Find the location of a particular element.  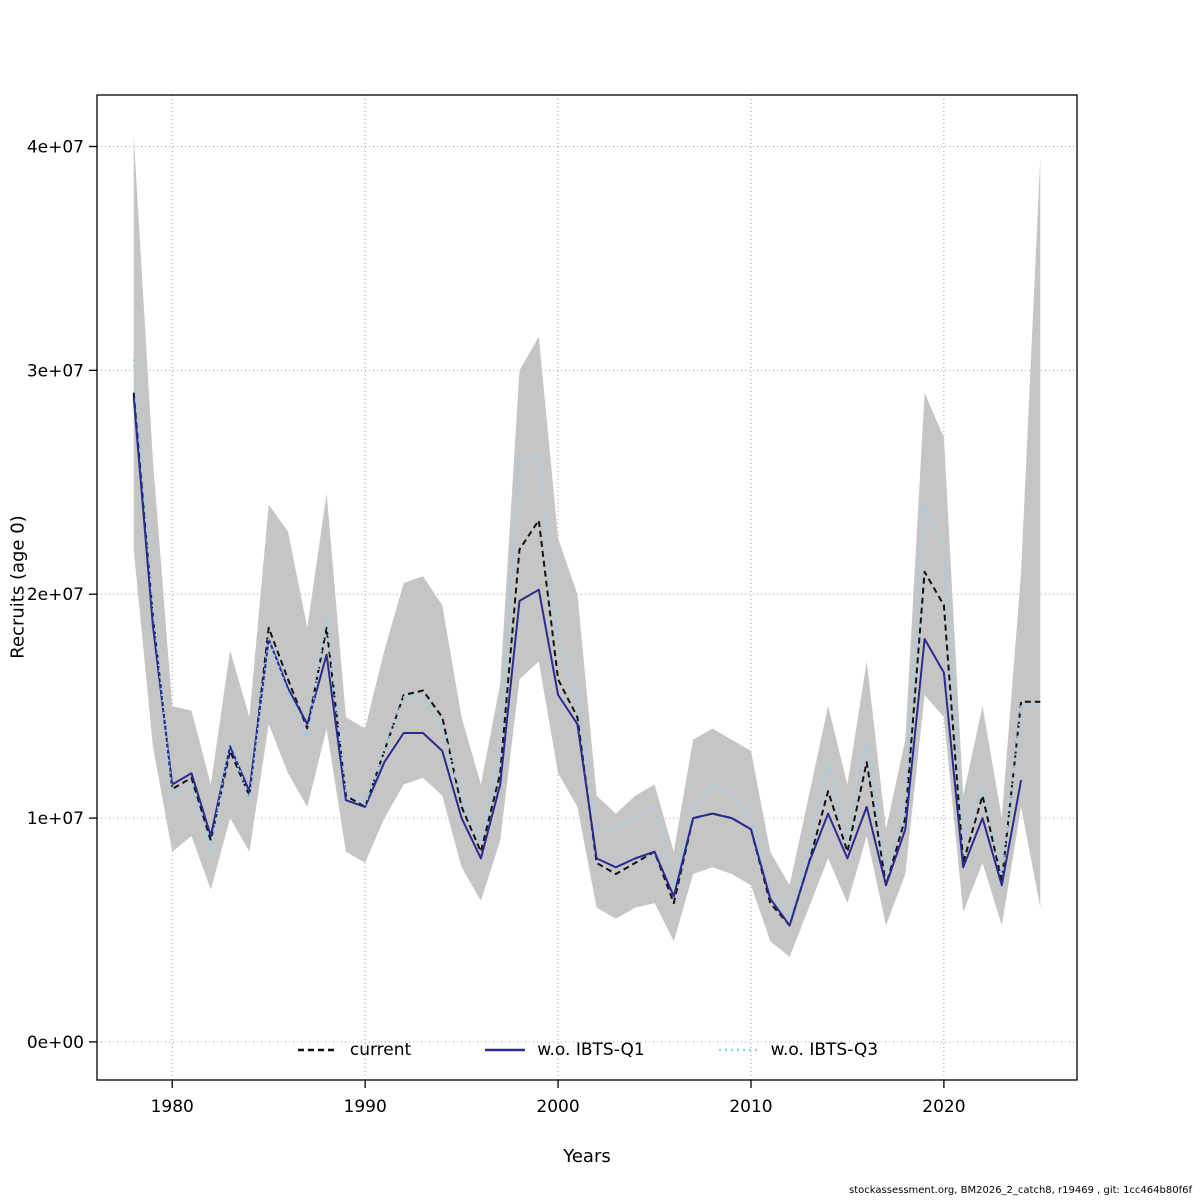

legend-line-current-icon is located at coordinates (317, 1050).